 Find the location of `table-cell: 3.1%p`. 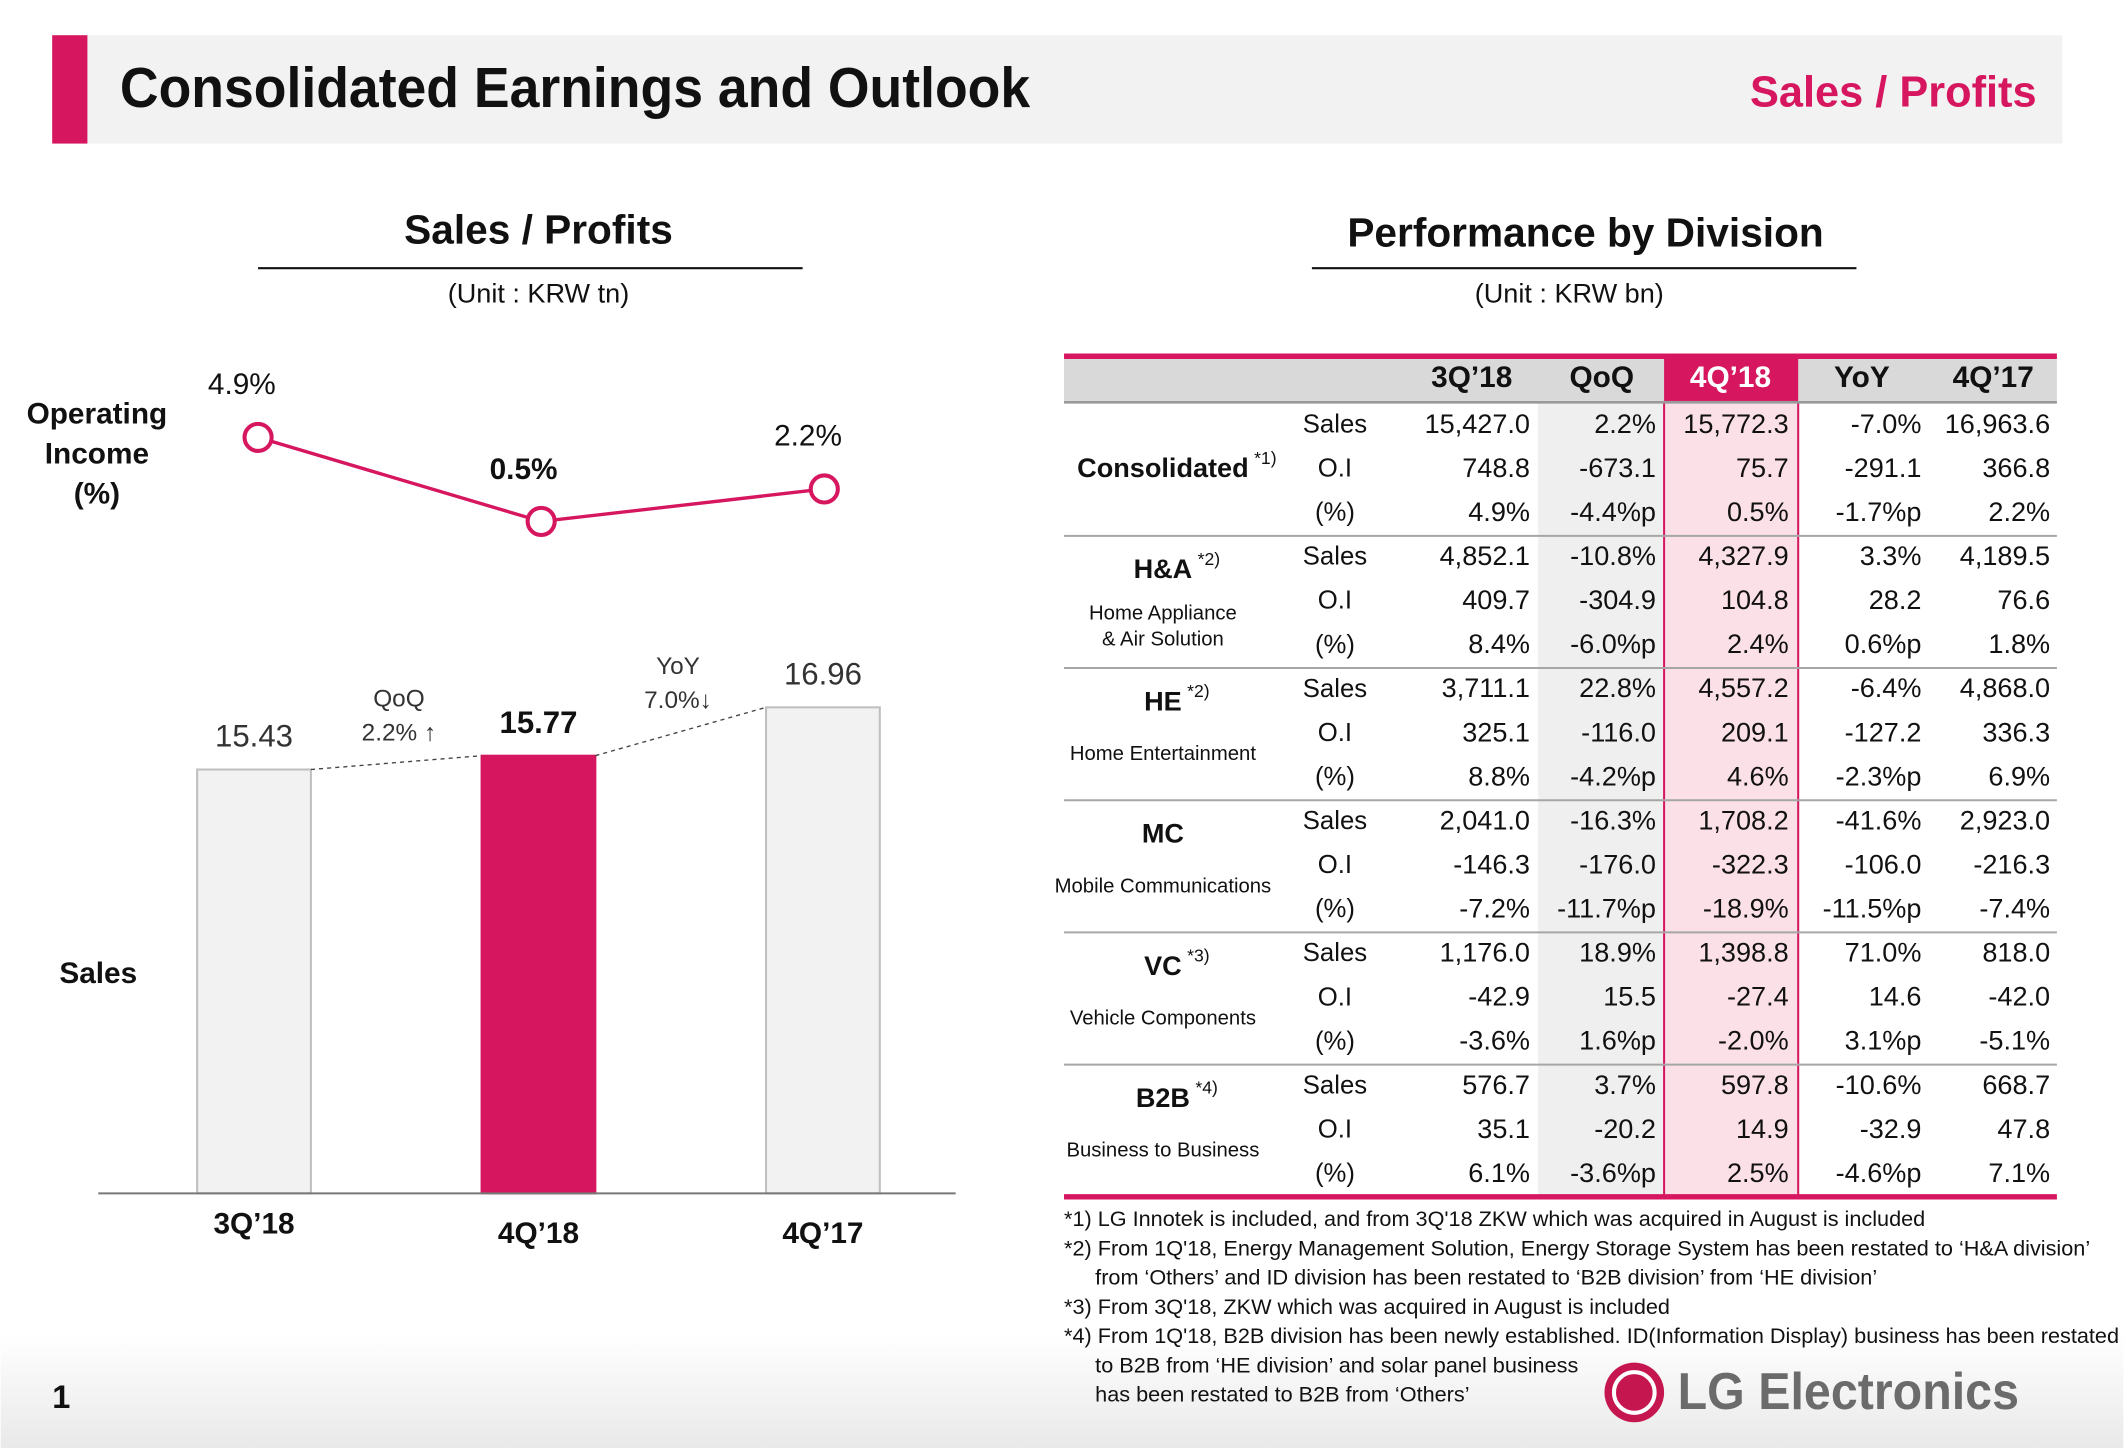

table-cell: 3.1%p is located at coordinates (1883, 1040).